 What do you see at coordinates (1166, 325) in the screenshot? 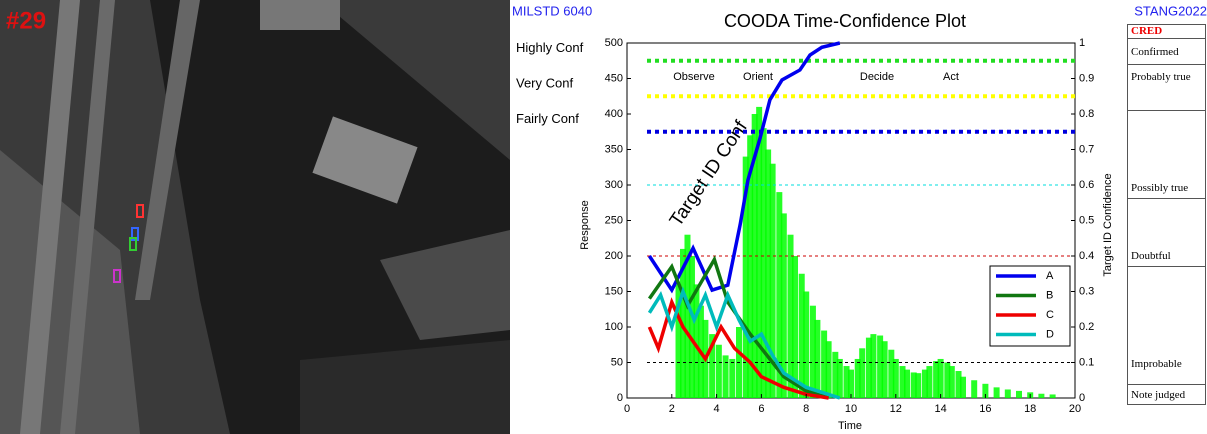
I see `table-cell: Improbable` at bounding box center [1166, 325].